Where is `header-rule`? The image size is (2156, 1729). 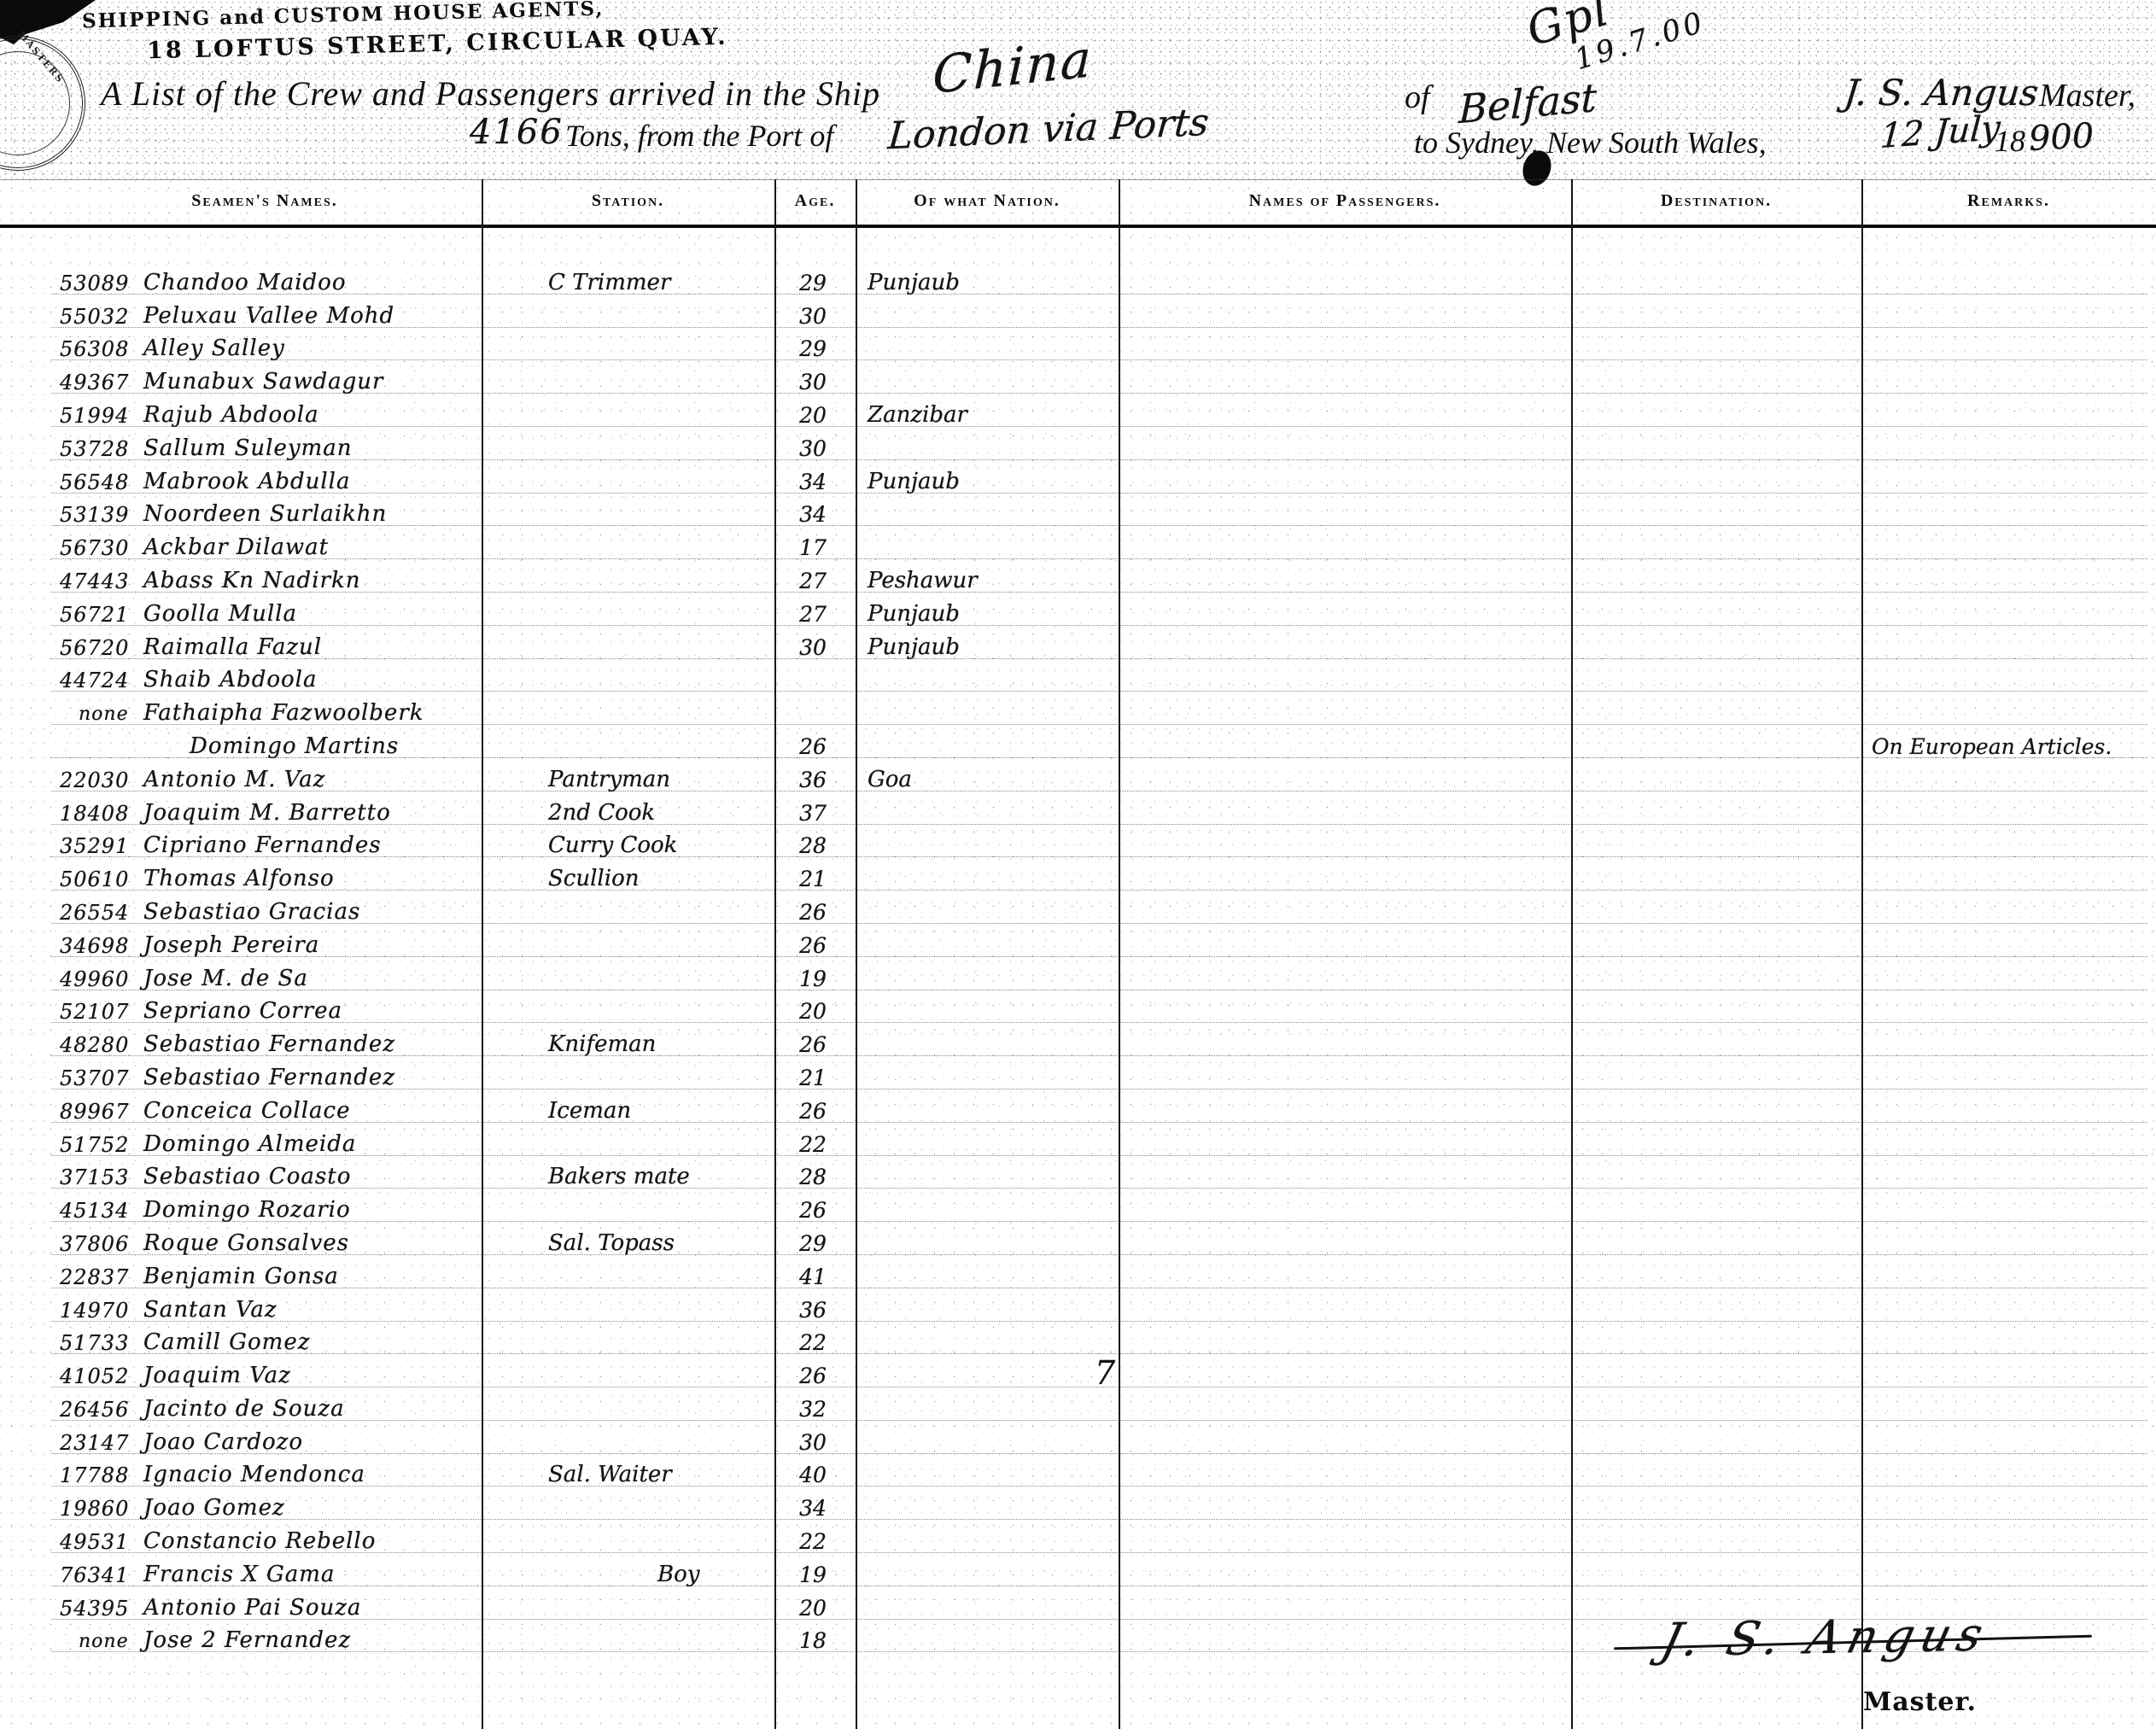
header-rule is located at coordinates (1078, 226).